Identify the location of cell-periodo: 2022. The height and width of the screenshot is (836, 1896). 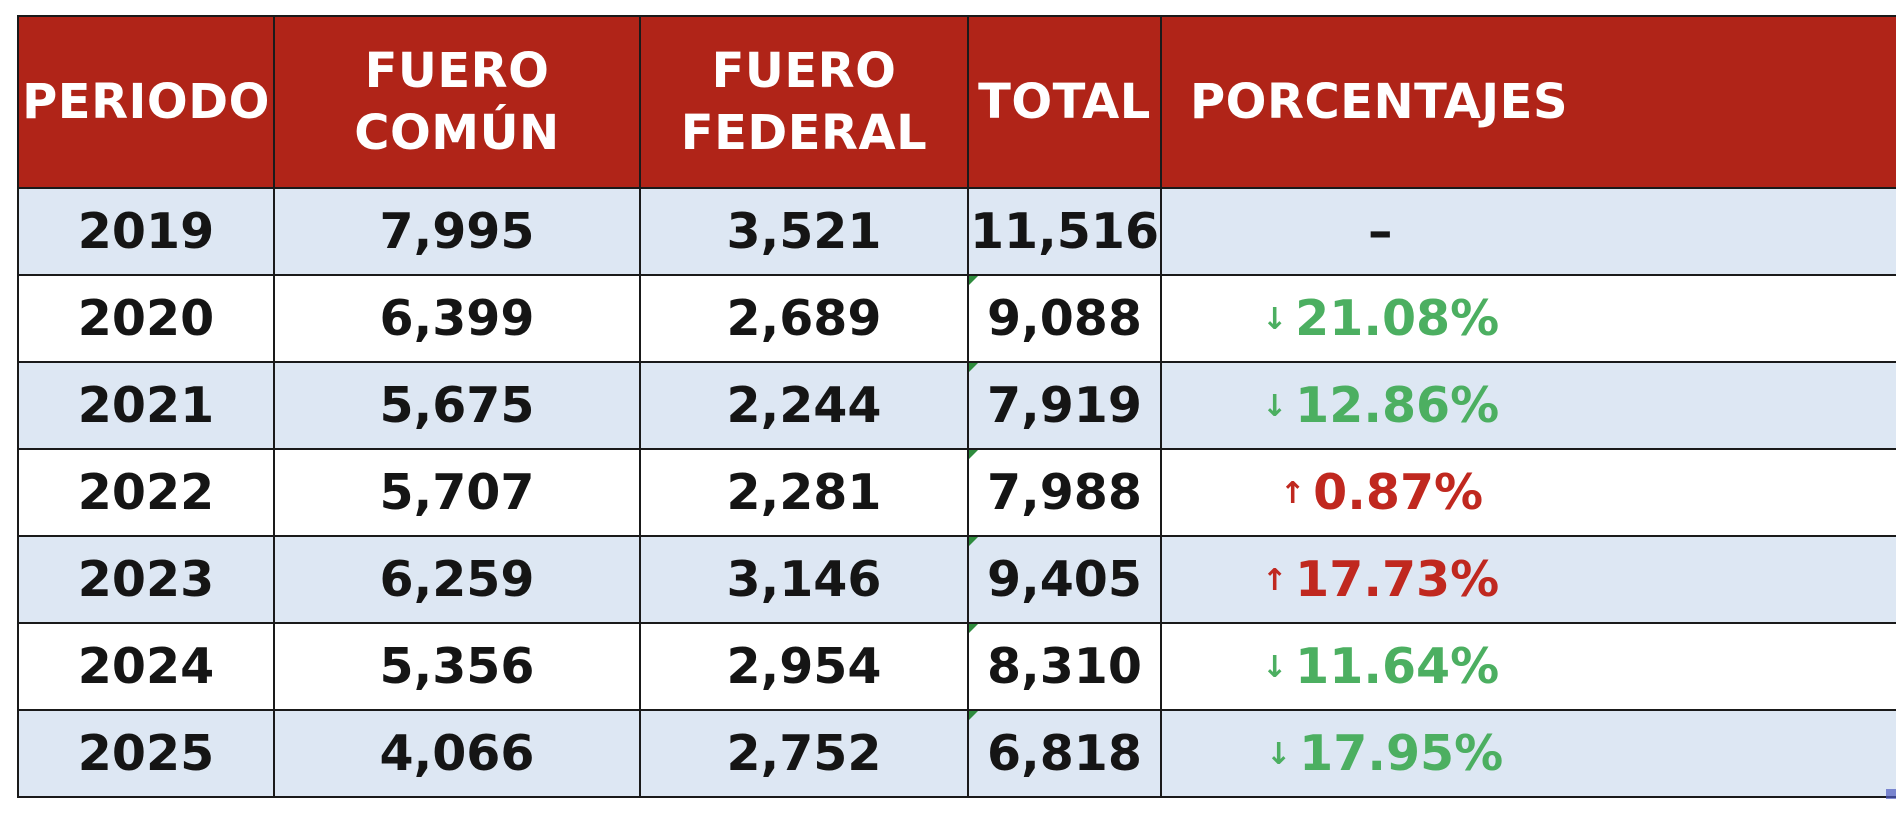
(146, 492).